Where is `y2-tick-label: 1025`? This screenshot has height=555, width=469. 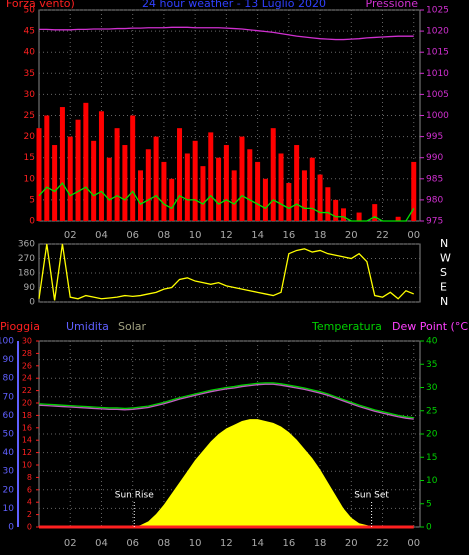
y2-tick-label: 1025 is located at coordinates (437, 11).